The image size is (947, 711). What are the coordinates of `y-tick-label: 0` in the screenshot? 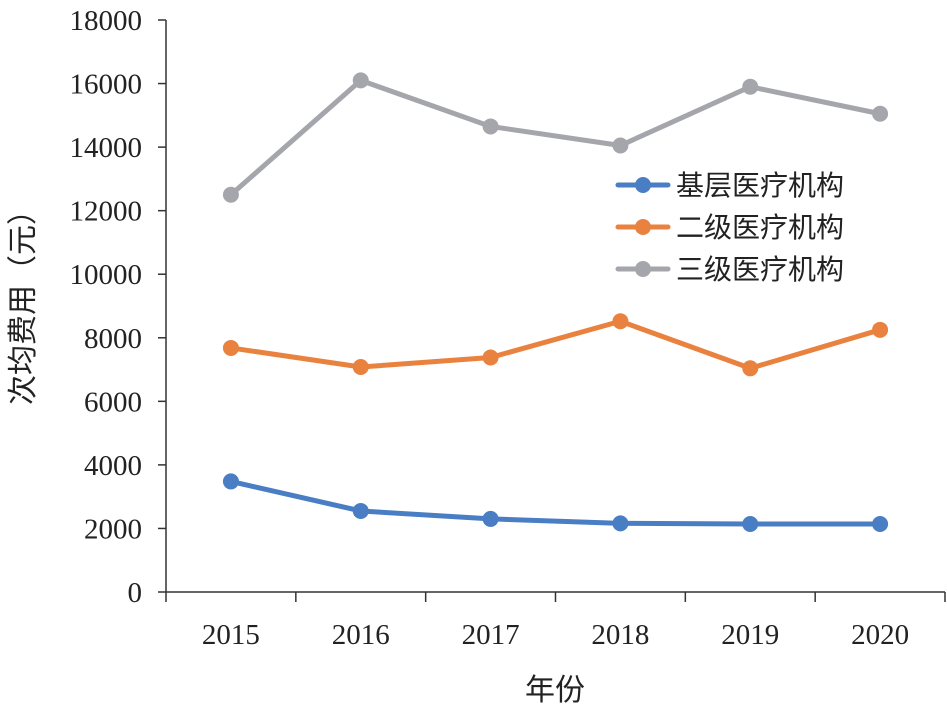 It's located at (135, 593).